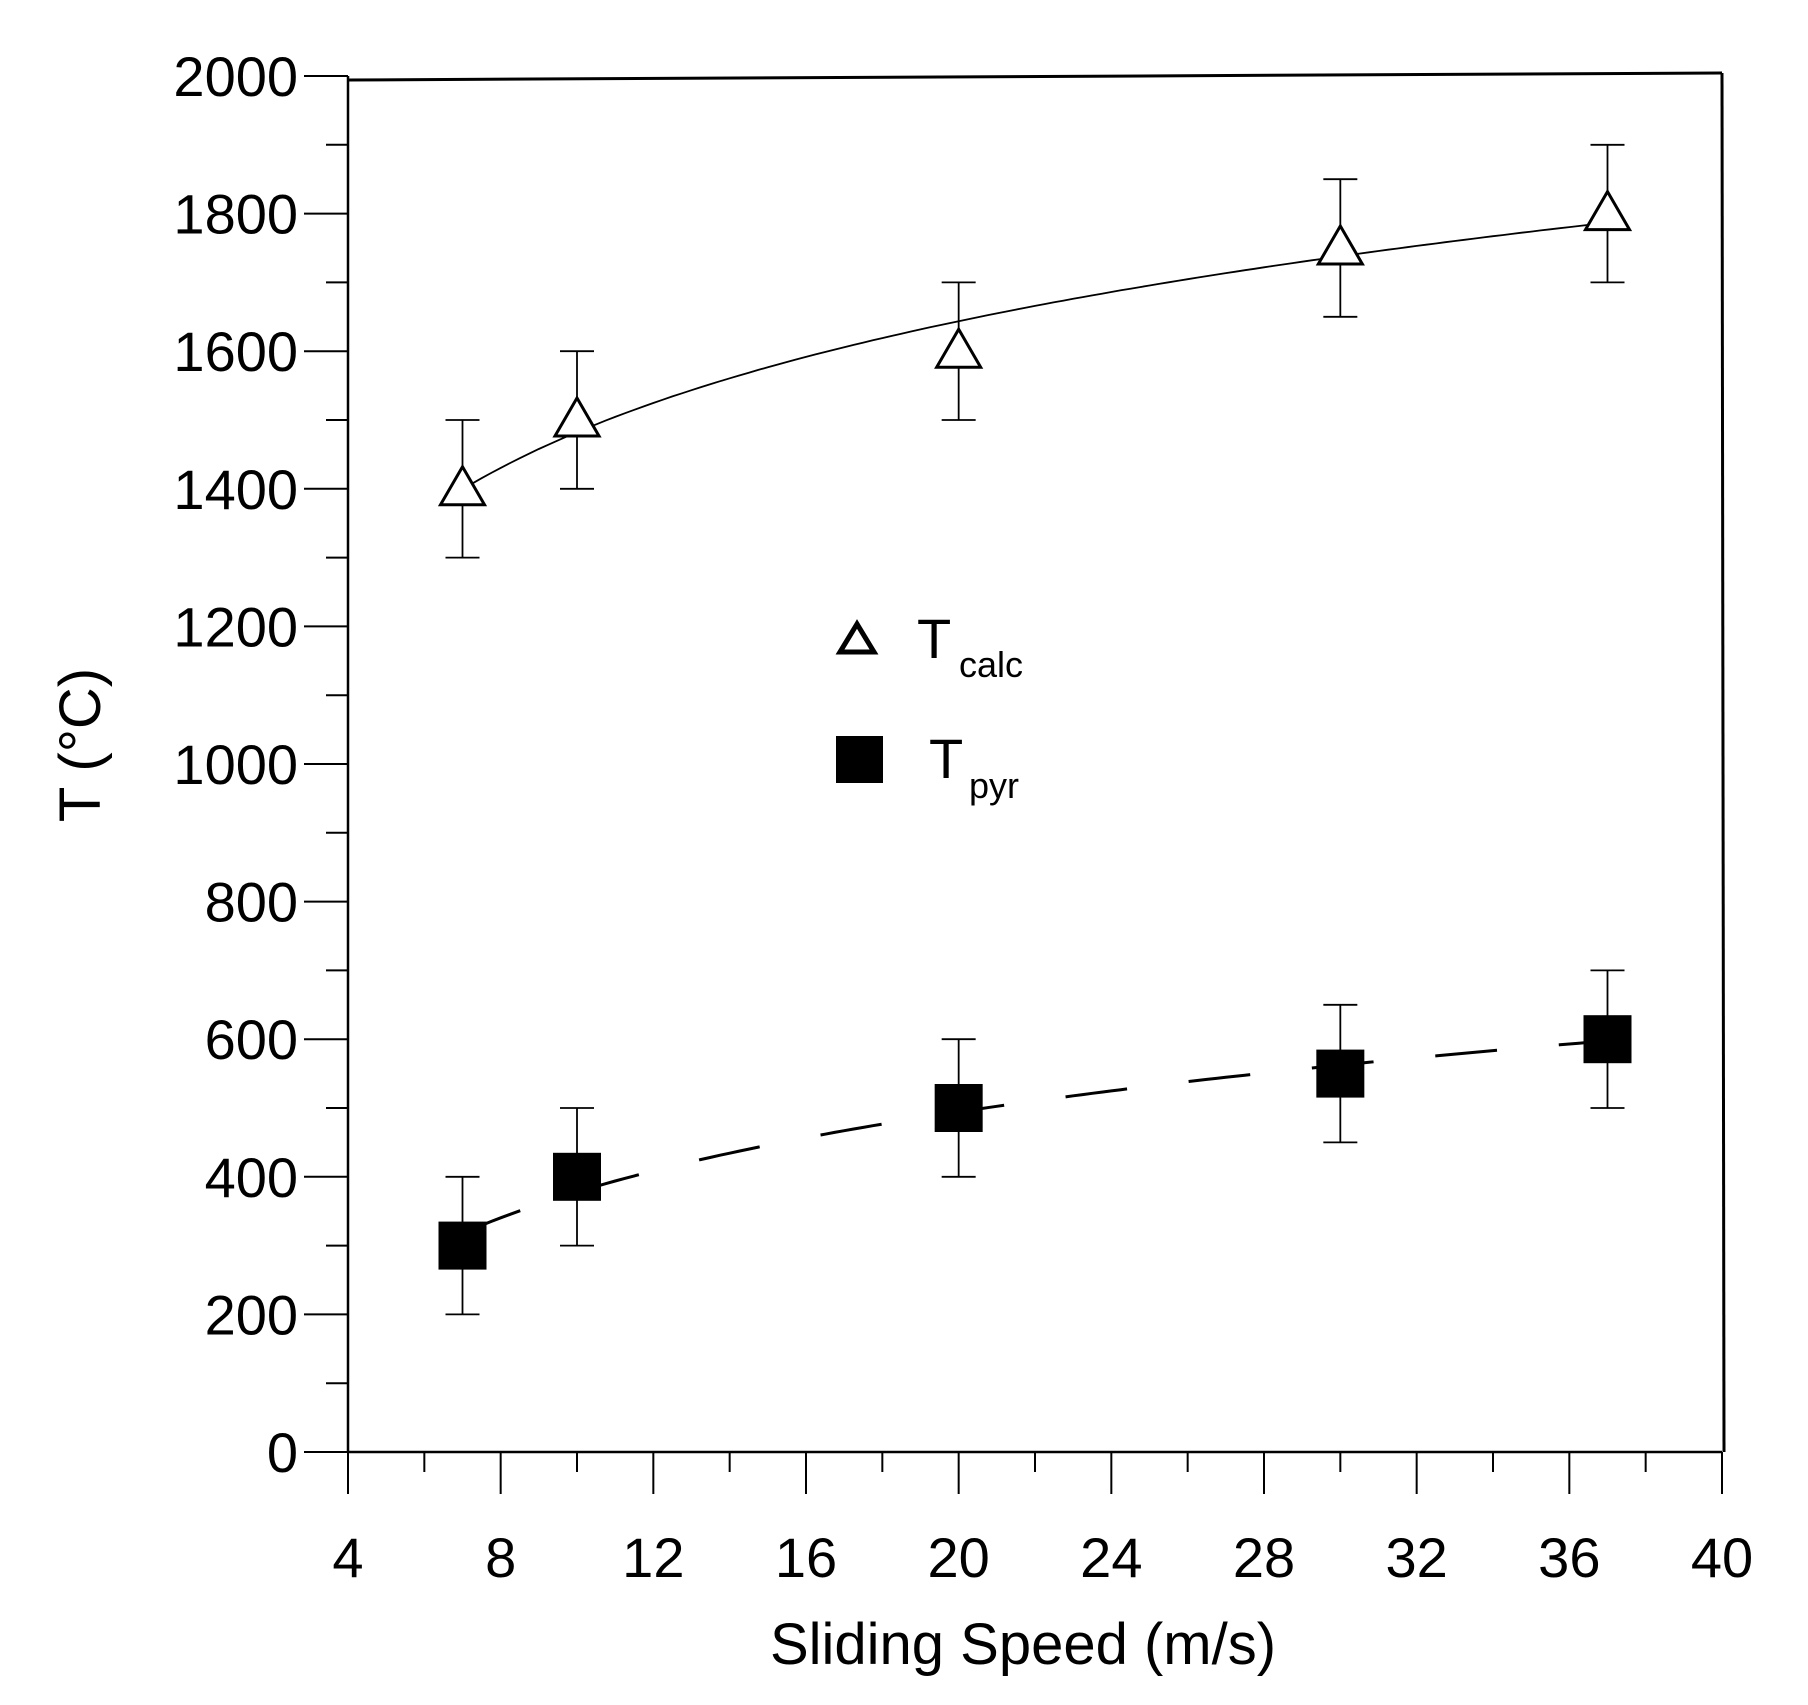 The width and height of the screenshot is (1808, 1705). What do you see at coordinates (235, 626) in the screenshot?
I see `y-tick-label: 1200` at bounding box center [235, 626].